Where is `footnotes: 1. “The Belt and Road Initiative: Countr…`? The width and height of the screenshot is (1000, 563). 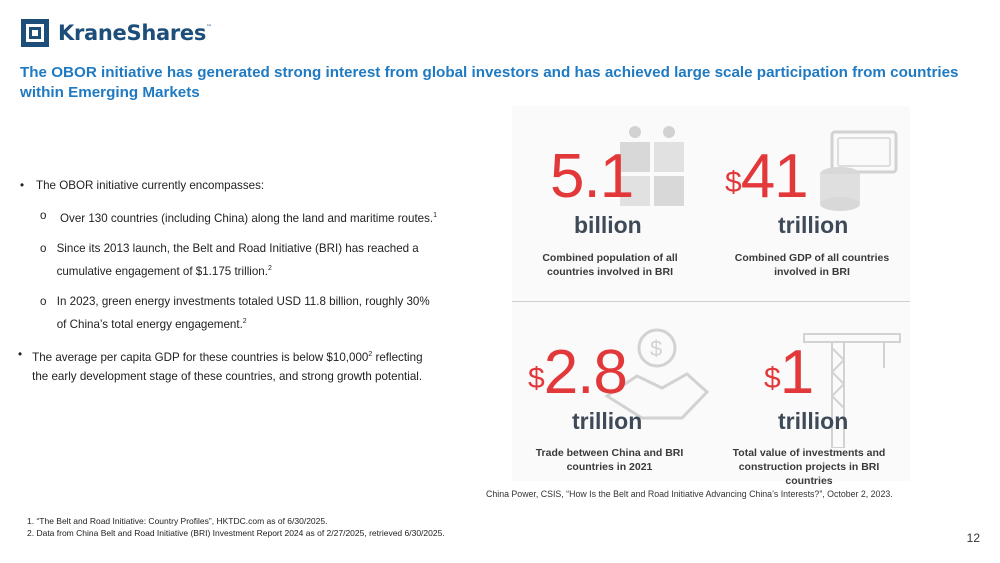 footnotes: 1. “The Belt and Road Initiative: Countr… is located at coordinates (236, 527).